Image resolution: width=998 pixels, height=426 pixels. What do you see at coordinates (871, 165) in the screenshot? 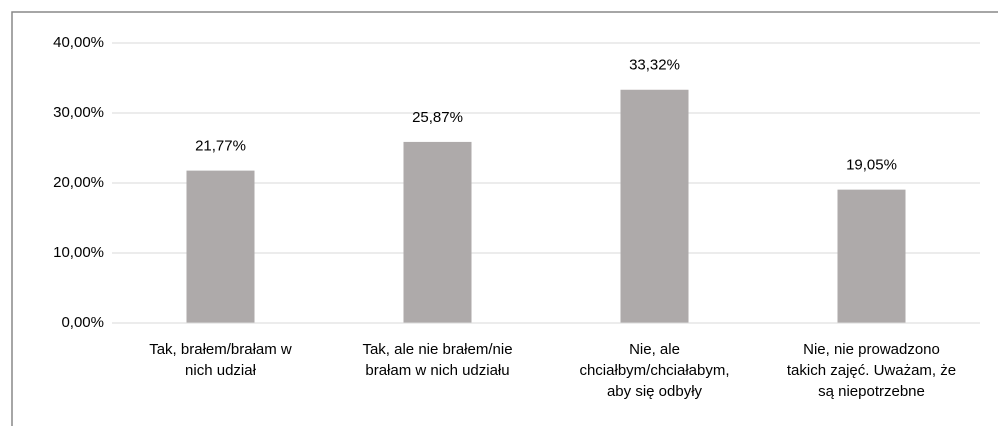
I see `data-label: 19,05%` at bounding box center [871, 165].